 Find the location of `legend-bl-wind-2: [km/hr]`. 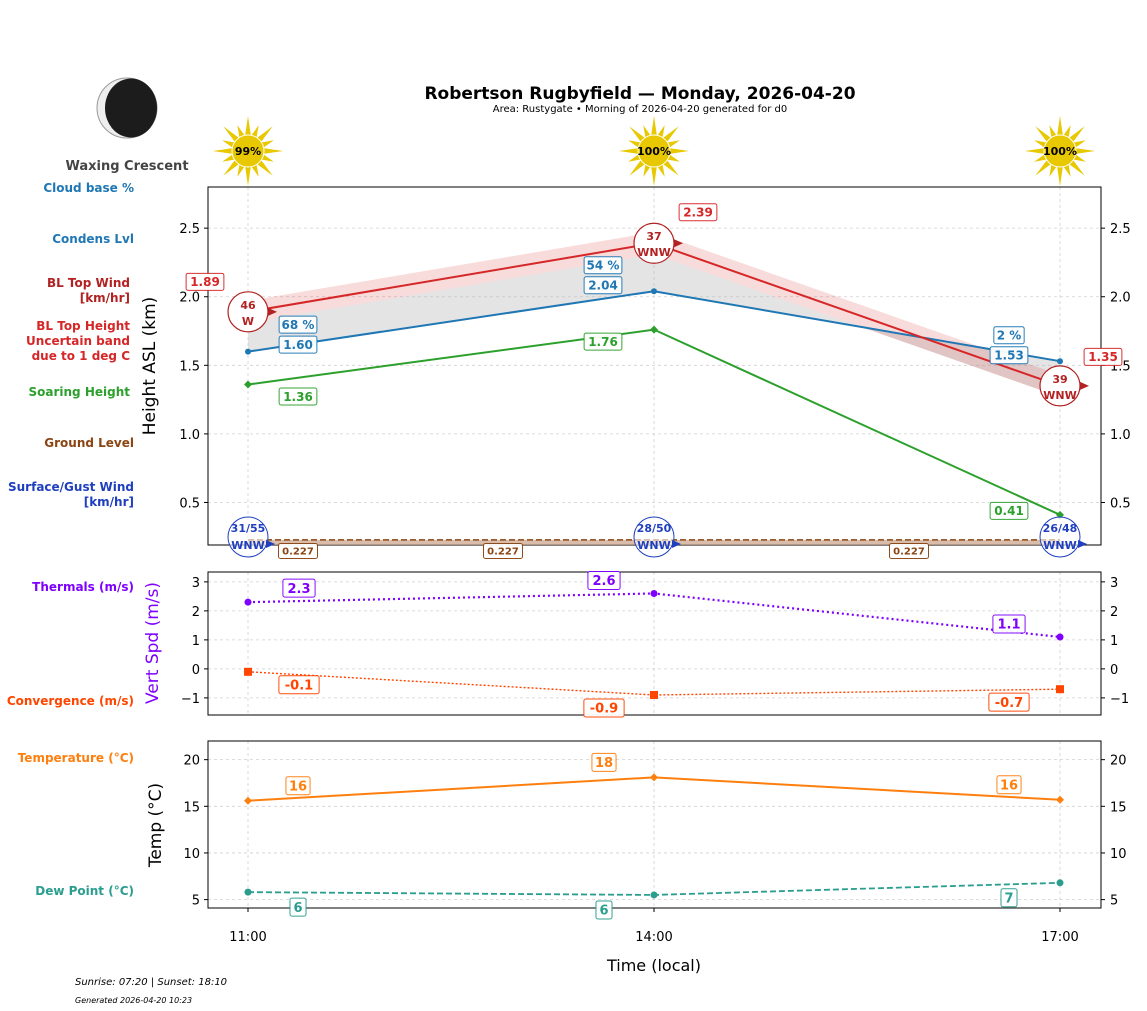

legend-bl-wind-2: [km/hr] is located at coordinates (105, 298).